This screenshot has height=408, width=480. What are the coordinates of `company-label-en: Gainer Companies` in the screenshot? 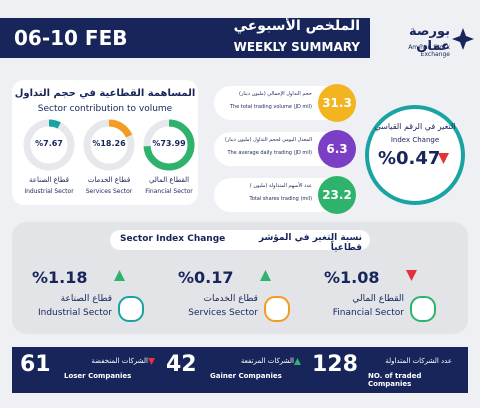 It's located at (246, 376).